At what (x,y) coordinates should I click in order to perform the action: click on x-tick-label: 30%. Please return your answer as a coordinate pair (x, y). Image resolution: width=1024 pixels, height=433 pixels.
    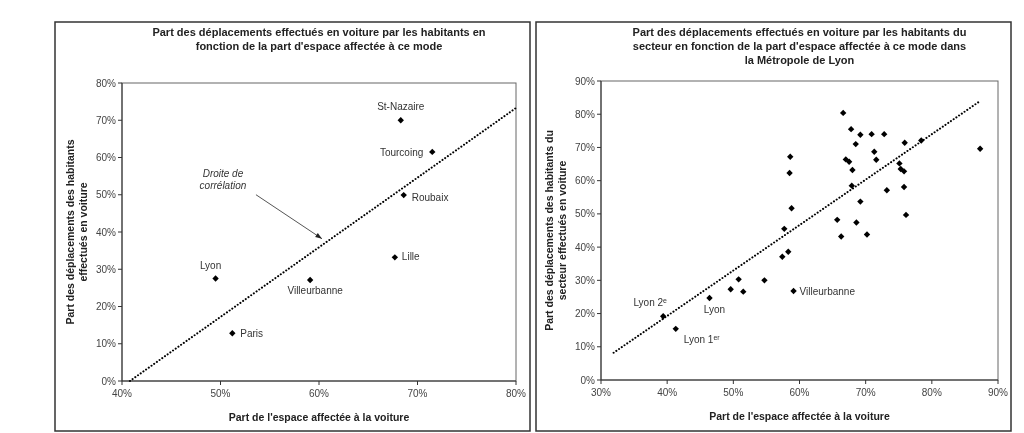
    Looking at the image, I should click on (601, 392).